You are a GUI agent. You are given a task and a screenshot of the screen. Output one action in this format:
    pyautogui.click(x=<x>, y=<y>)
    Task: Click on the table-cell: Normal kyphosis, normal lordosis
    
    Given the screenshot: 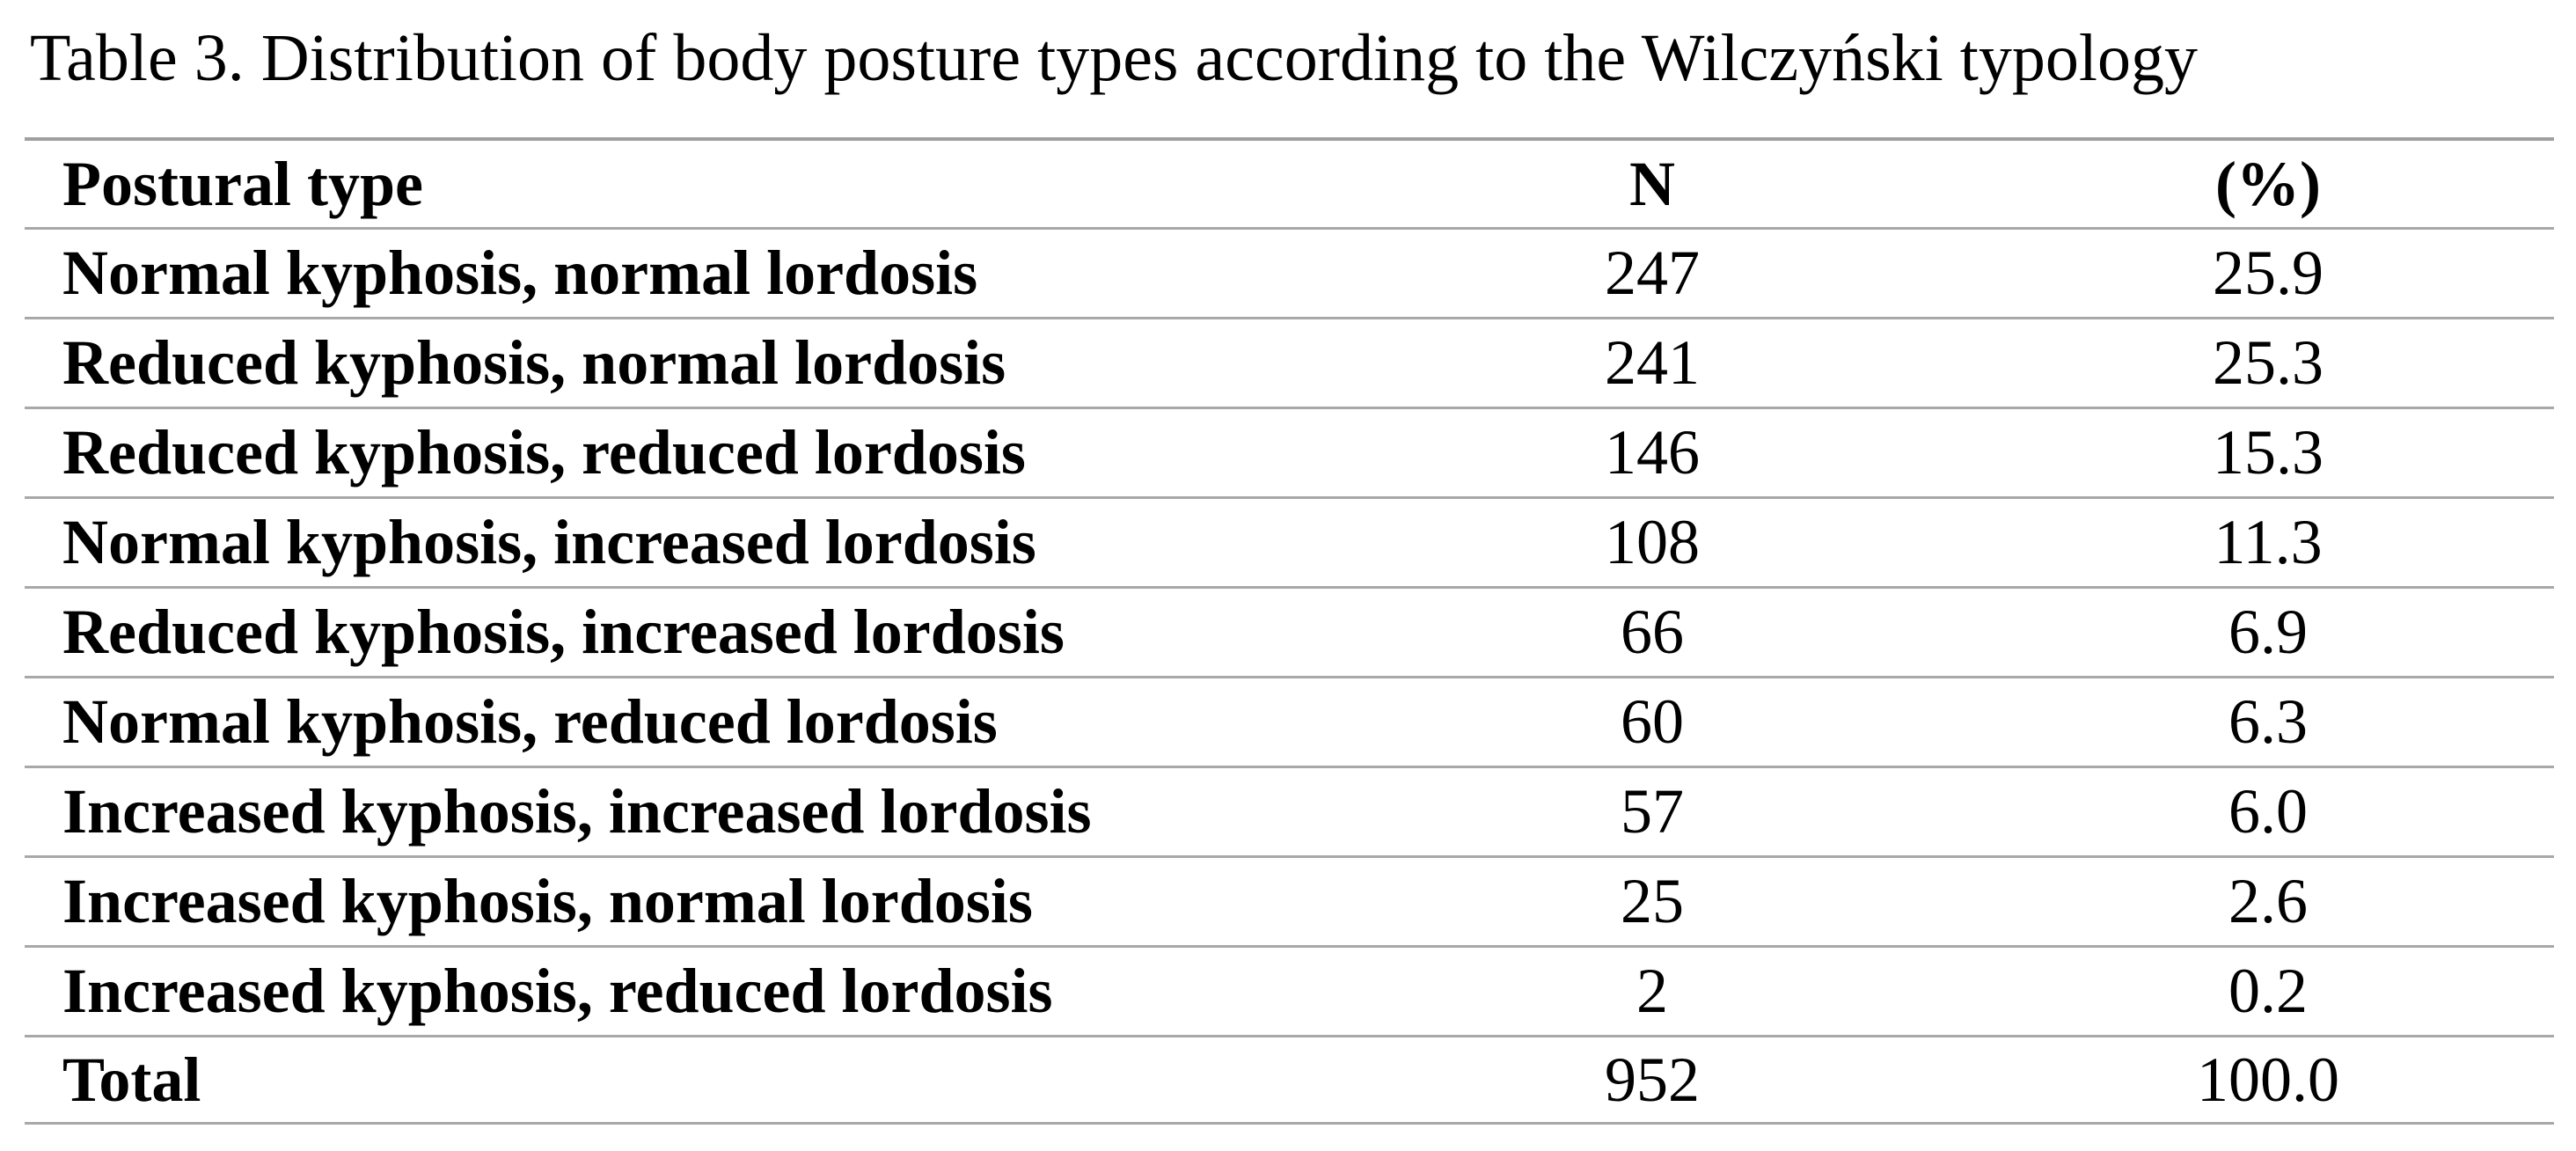 What is the action you would take?
    pyautogui.click(x=520, y=273)
    